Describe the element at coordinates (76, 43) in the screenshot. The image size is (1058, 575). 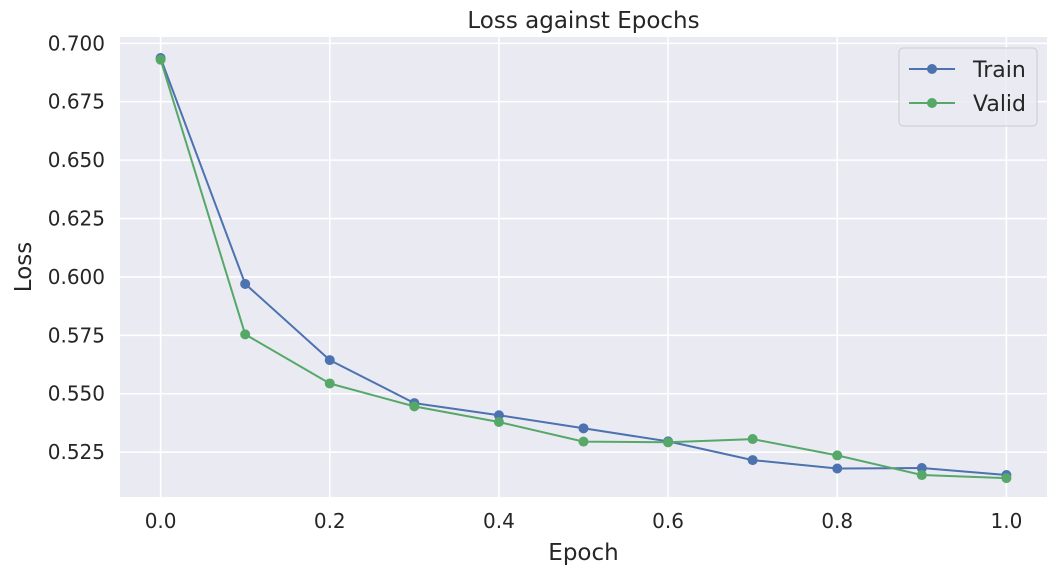
I see `y-tick-label: 0.700` at that location.